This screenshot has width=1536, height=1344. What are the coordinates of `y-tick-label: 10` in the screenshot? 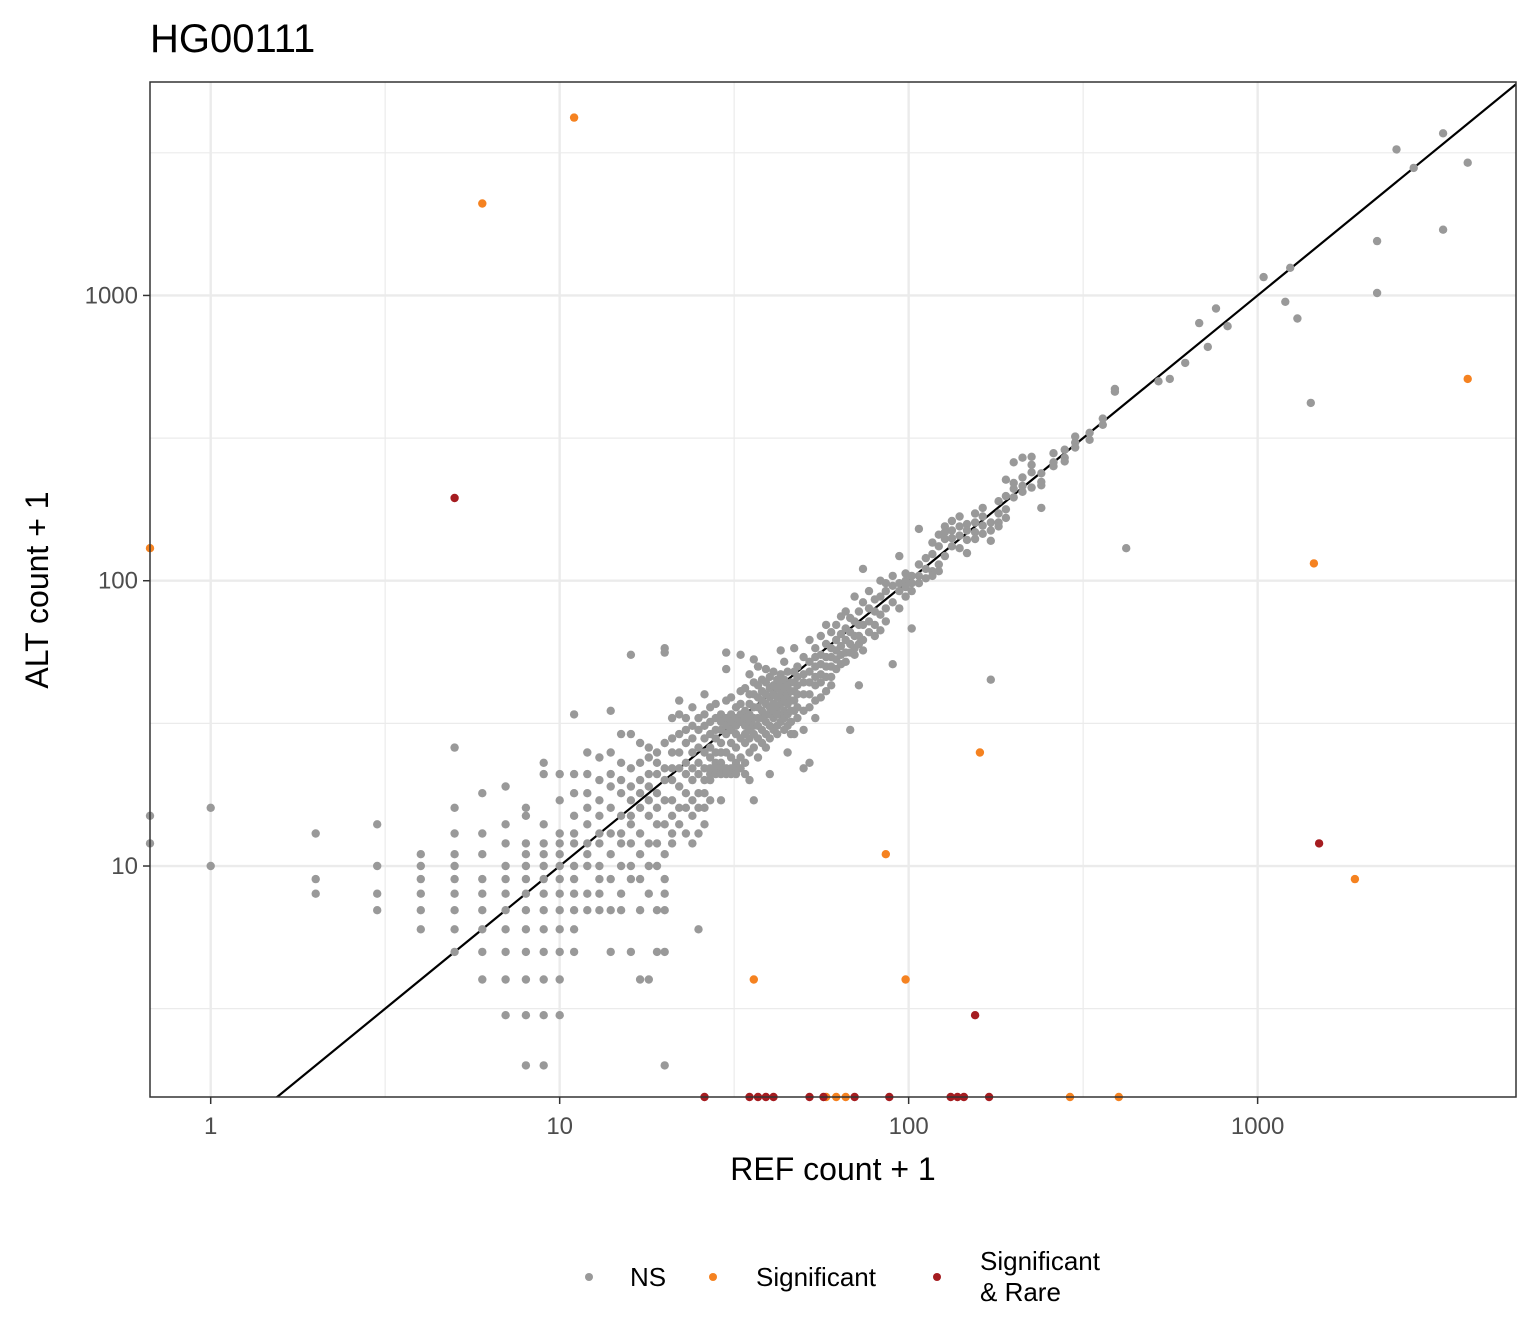 It's located at (124, 866).